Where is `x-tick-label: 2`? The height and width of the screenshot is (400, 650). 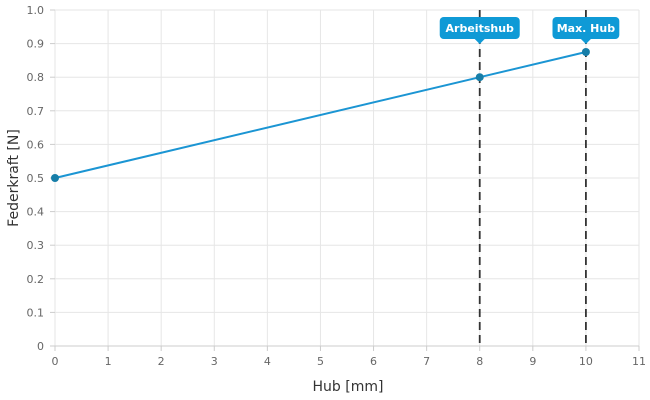
x-tick-label: 2 is located at coordinates (161, 361).